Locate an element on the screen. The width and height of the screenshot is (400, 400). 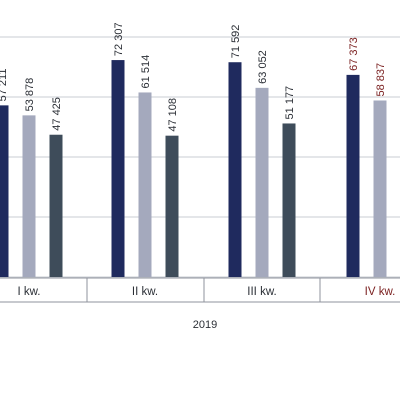
data-label: 58 837 is located at coordinates (381, 80).